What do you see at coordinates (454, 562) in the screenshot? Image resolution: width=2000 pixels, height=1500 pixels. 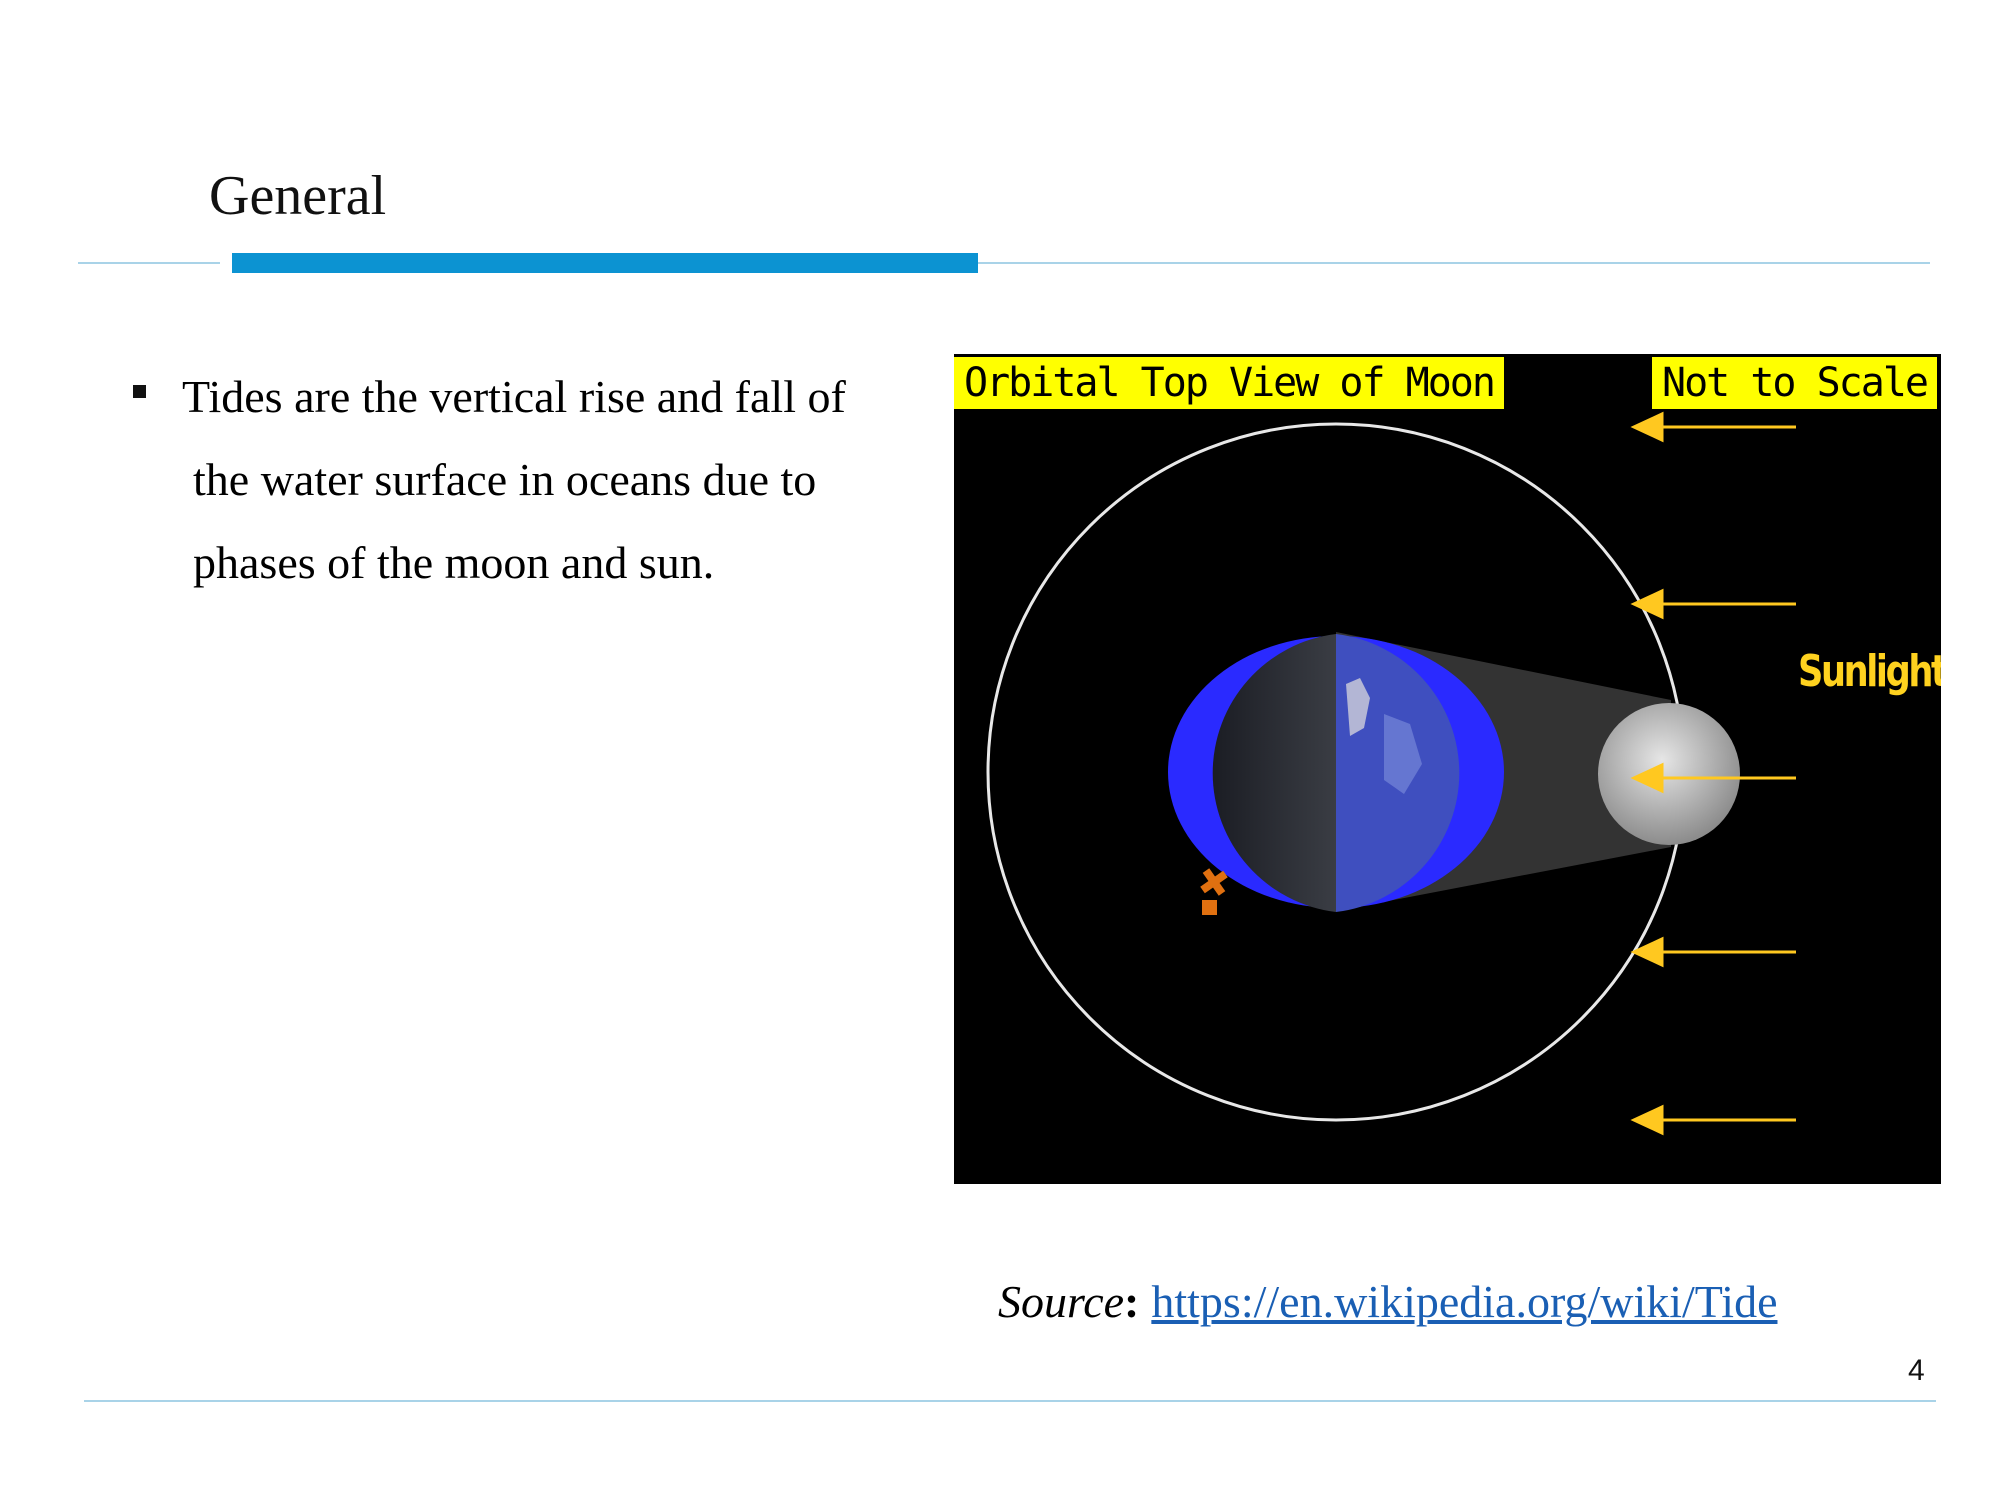 I see `bullet-line: phases of the moon and sun.` at bounding box center [454, 562].